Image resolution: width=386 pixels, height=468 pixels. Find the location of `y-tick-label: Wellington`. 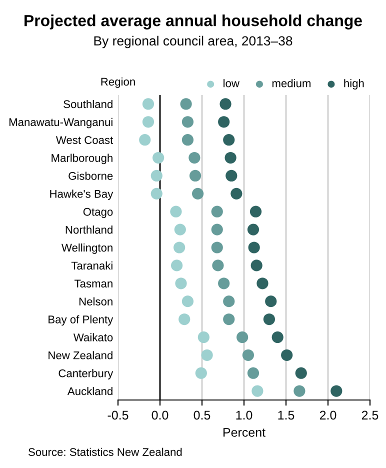

y-tick-label: Wellington is located at coordinates (87, 248).